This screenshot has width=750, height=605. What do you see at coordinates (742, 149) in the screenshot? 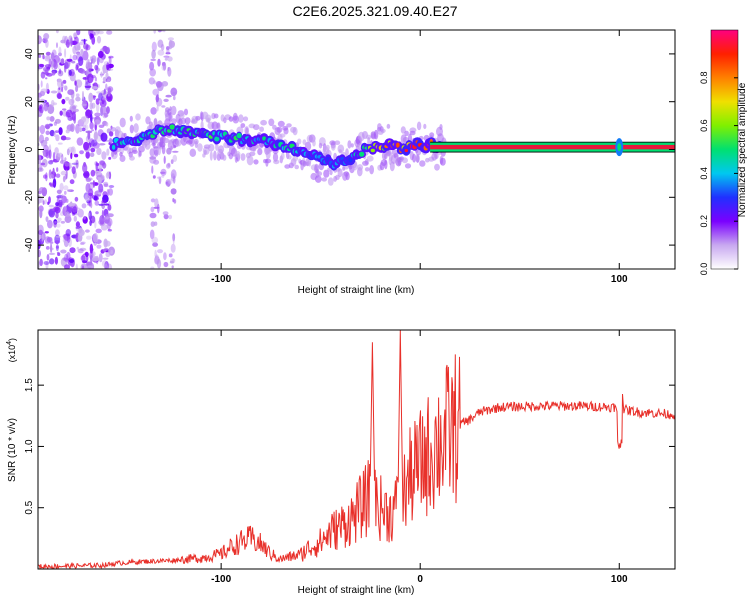
I see `colorbar-label: Normalized spectral amplitude` at bounding box center [742, 149].